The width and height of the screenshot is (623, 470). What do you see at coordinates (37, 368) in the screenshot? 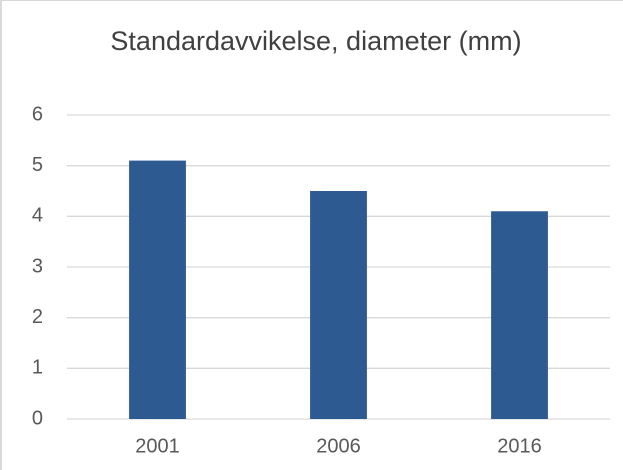
I see `y-tick-label: 1` at bounding box center [37, 368].